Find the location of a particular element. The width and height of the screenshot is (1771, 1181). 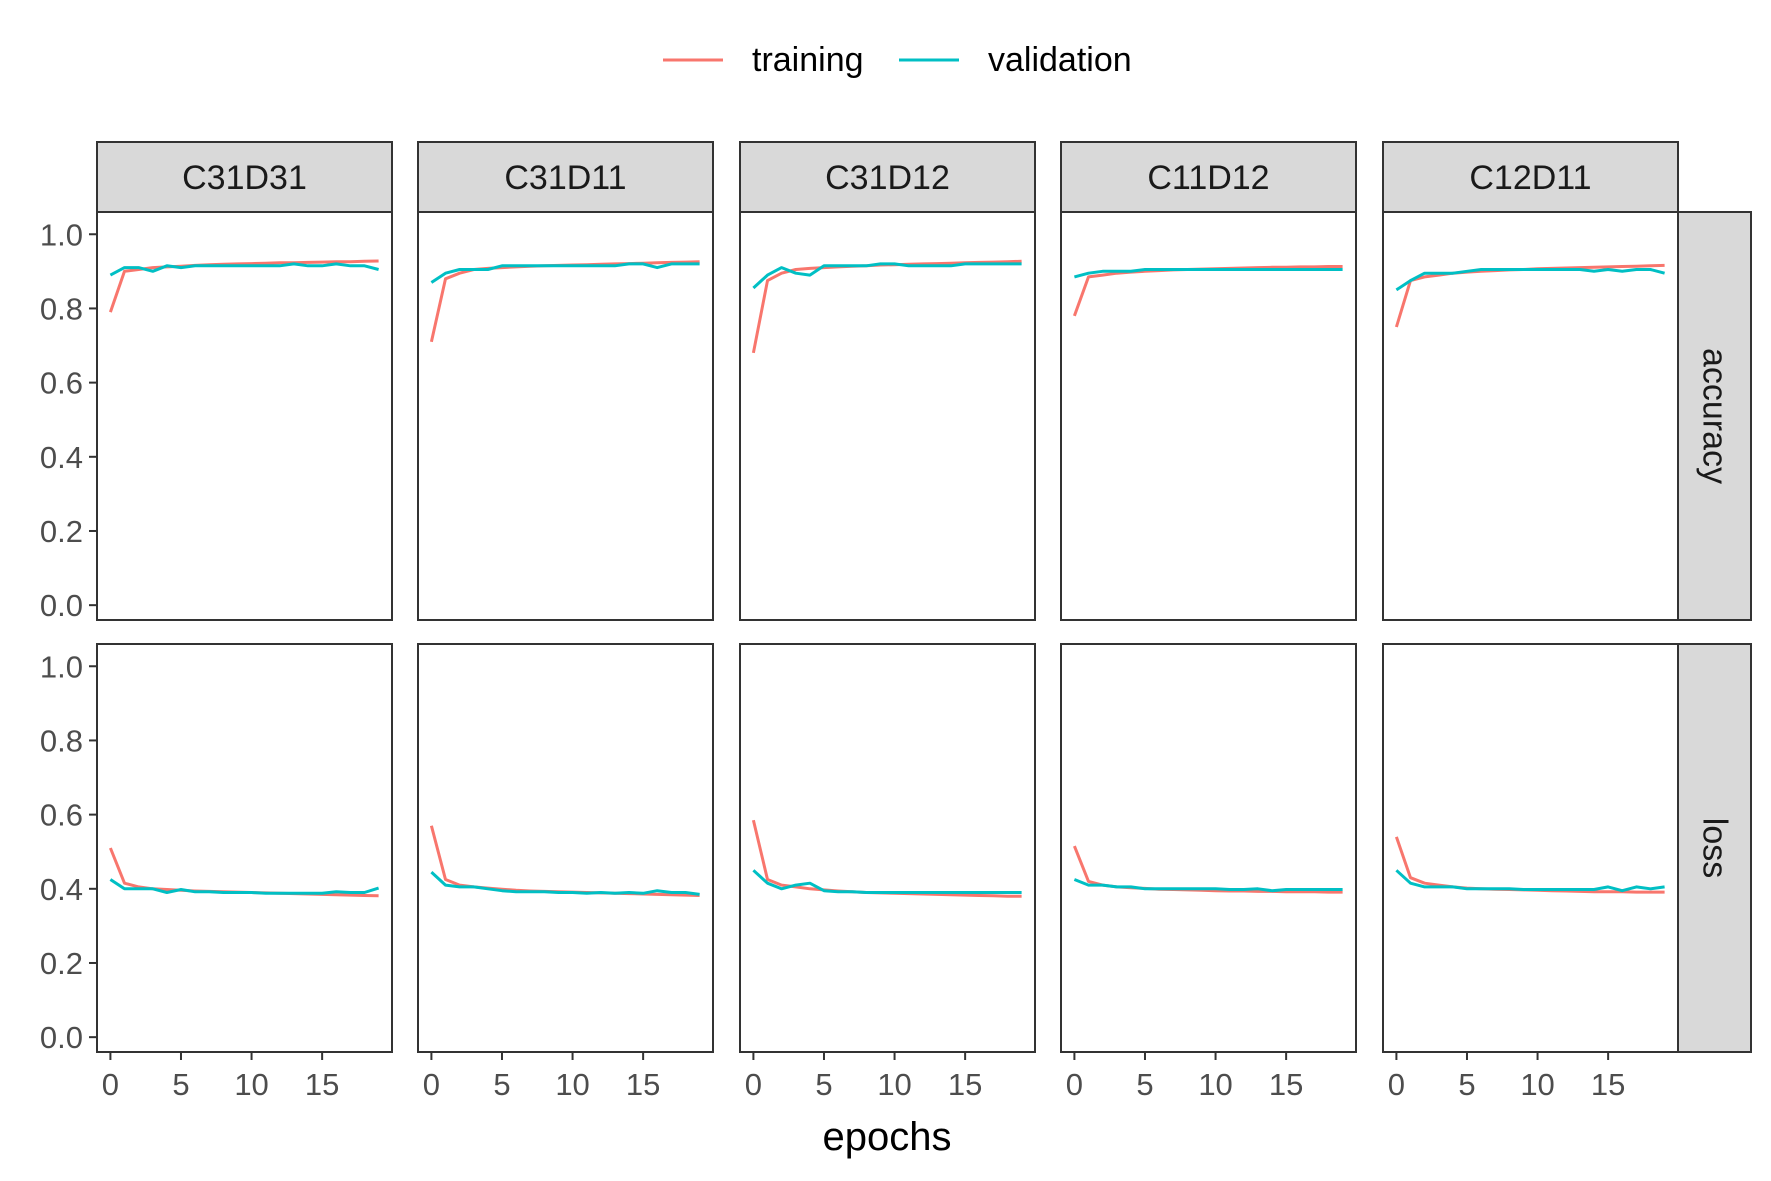

panel-C31D12-accuracy is located at coordinates (887, 416).